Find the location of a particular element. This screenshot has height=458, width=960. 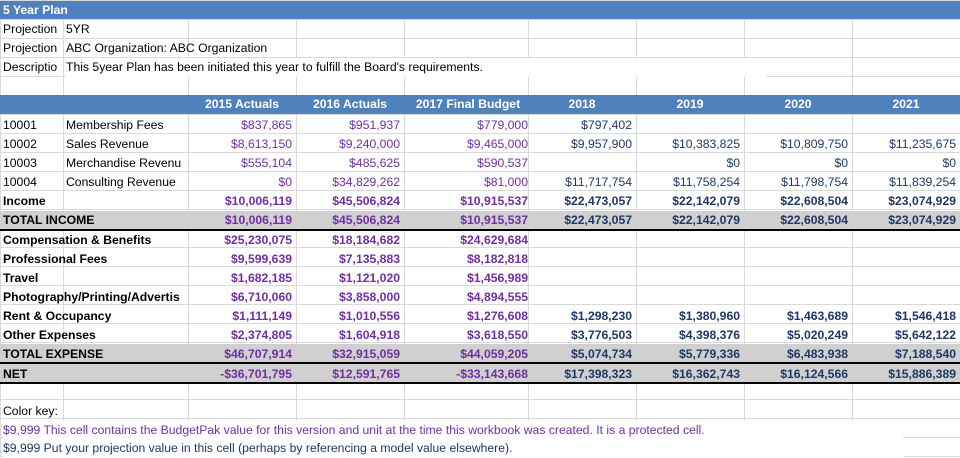

value-cell: $1,276,608 is located at coordinates (497, 316).